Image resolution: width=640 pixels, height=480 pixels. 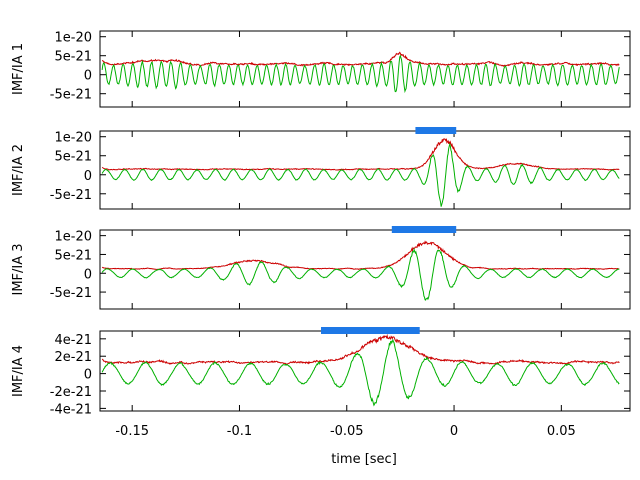 What do you see at coordinates (132, 431) in the screenshot?
I see `x-tick-label: -0.15` at bounding box center [132, 431].